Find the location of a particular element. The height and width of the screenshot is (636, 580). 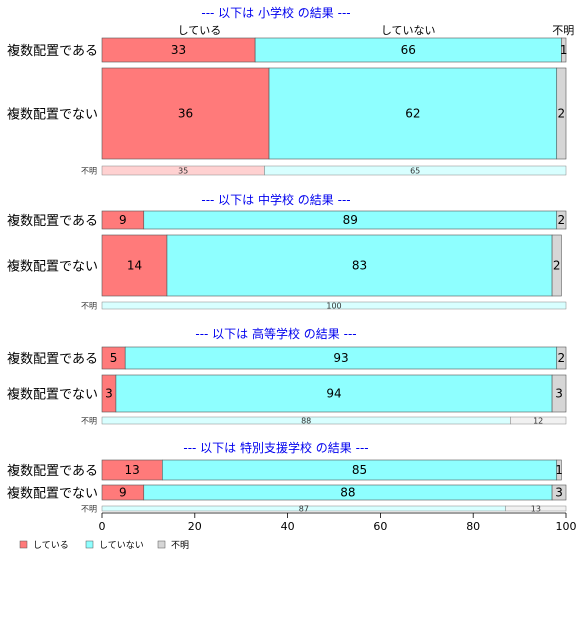

unknown-segment-value: 12 is located at coordinates (538, 421).